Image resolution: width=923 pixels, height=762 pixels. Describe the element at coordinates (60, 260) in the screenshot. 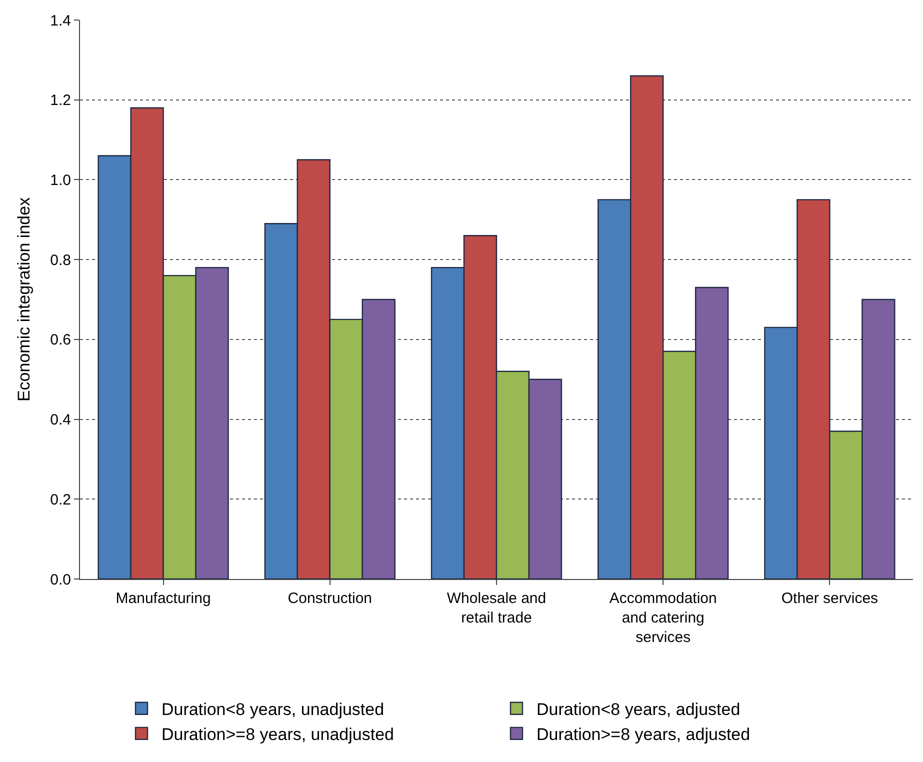

I see `y-tick-label: 0.8` at that location.